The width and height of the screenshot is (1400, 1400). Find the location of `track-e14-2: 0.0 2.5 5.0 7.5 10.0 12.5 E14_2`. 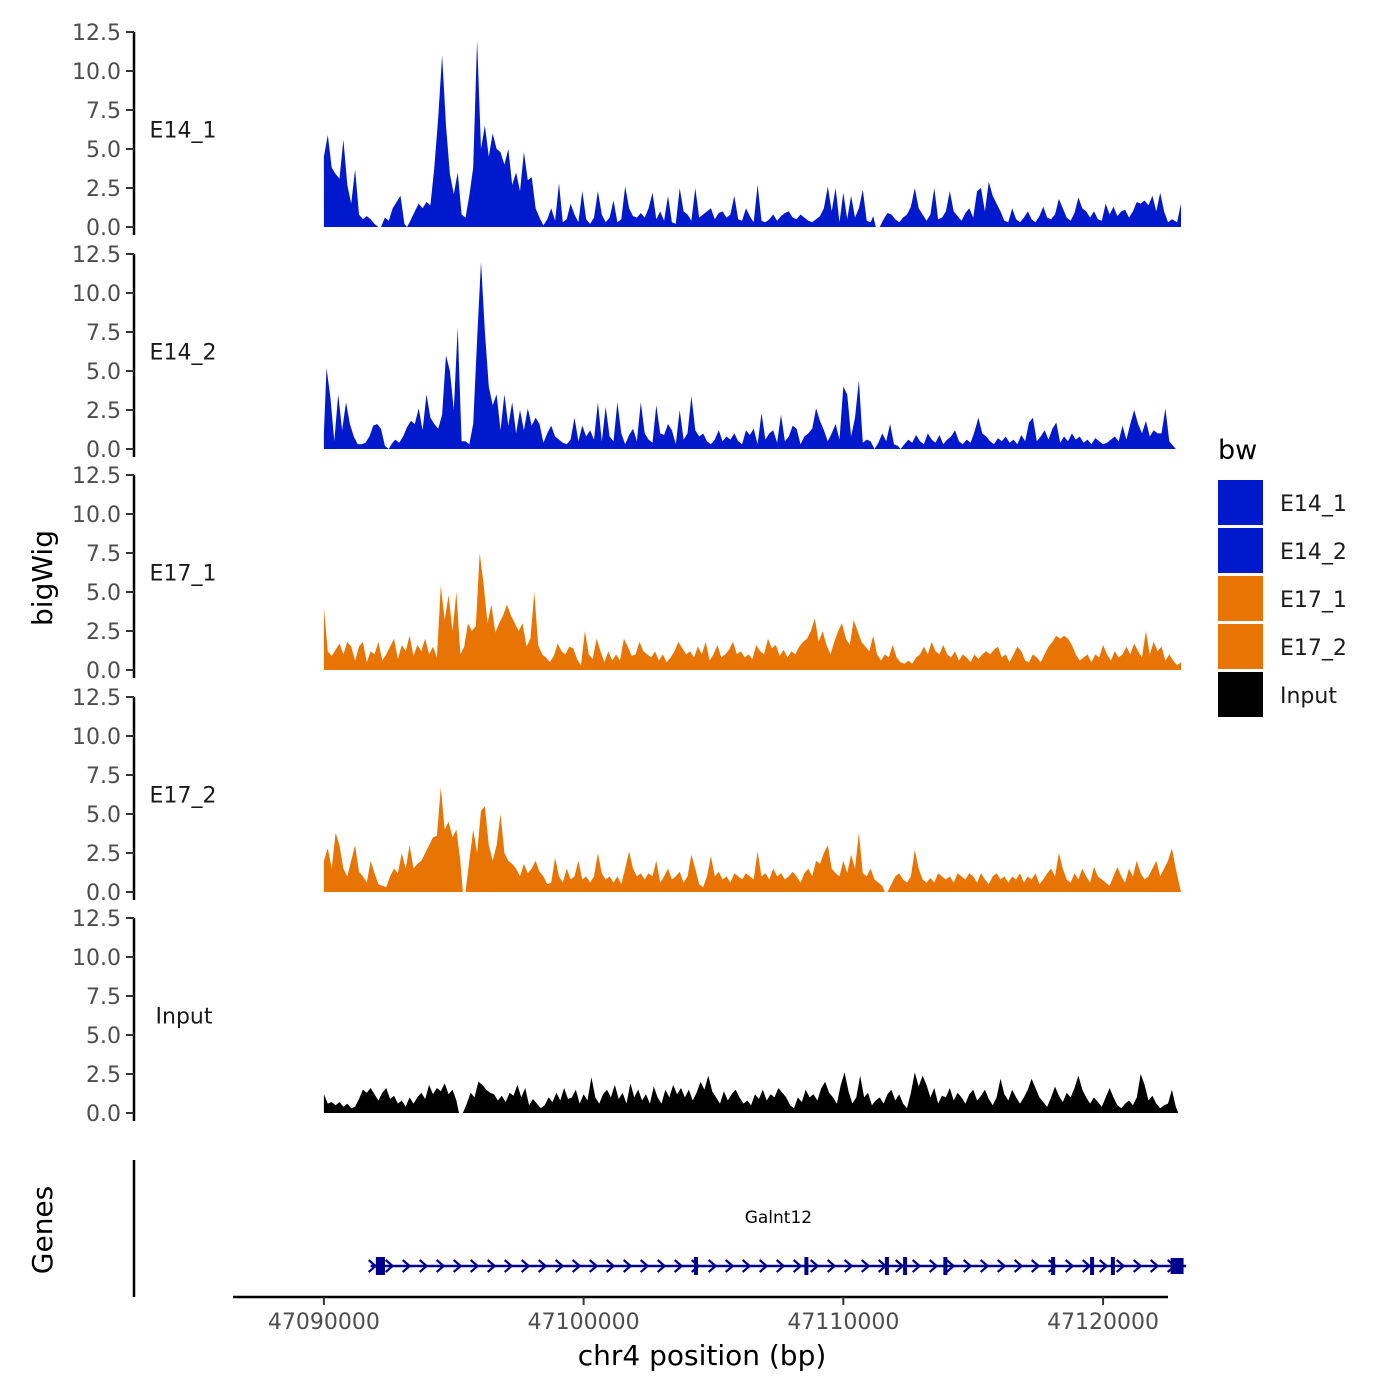

track-e14-2: 0.0 2.5 5.0 7.5 10.0 12.5 E14_2 is located at coordinates (624, 353).